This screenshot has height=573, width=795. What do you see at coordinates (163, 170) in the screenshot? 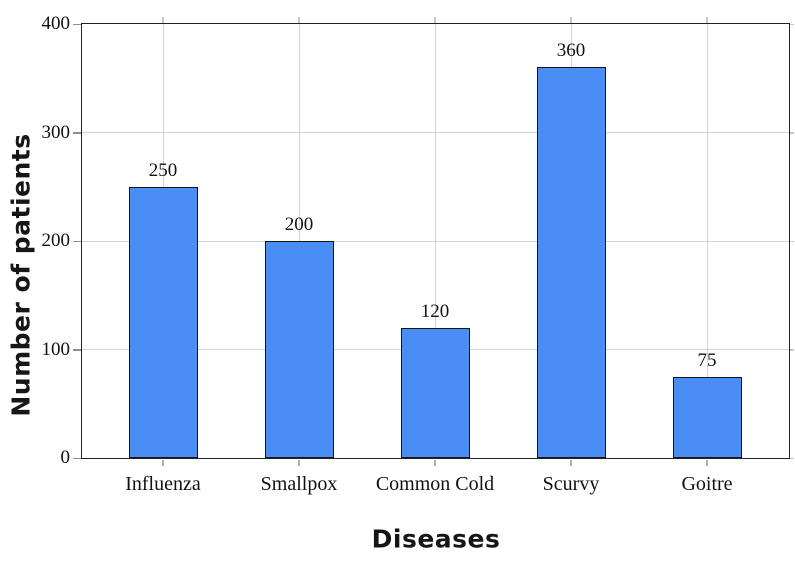
I see `bar-value-label: 250` at bounding box center [163, 170].